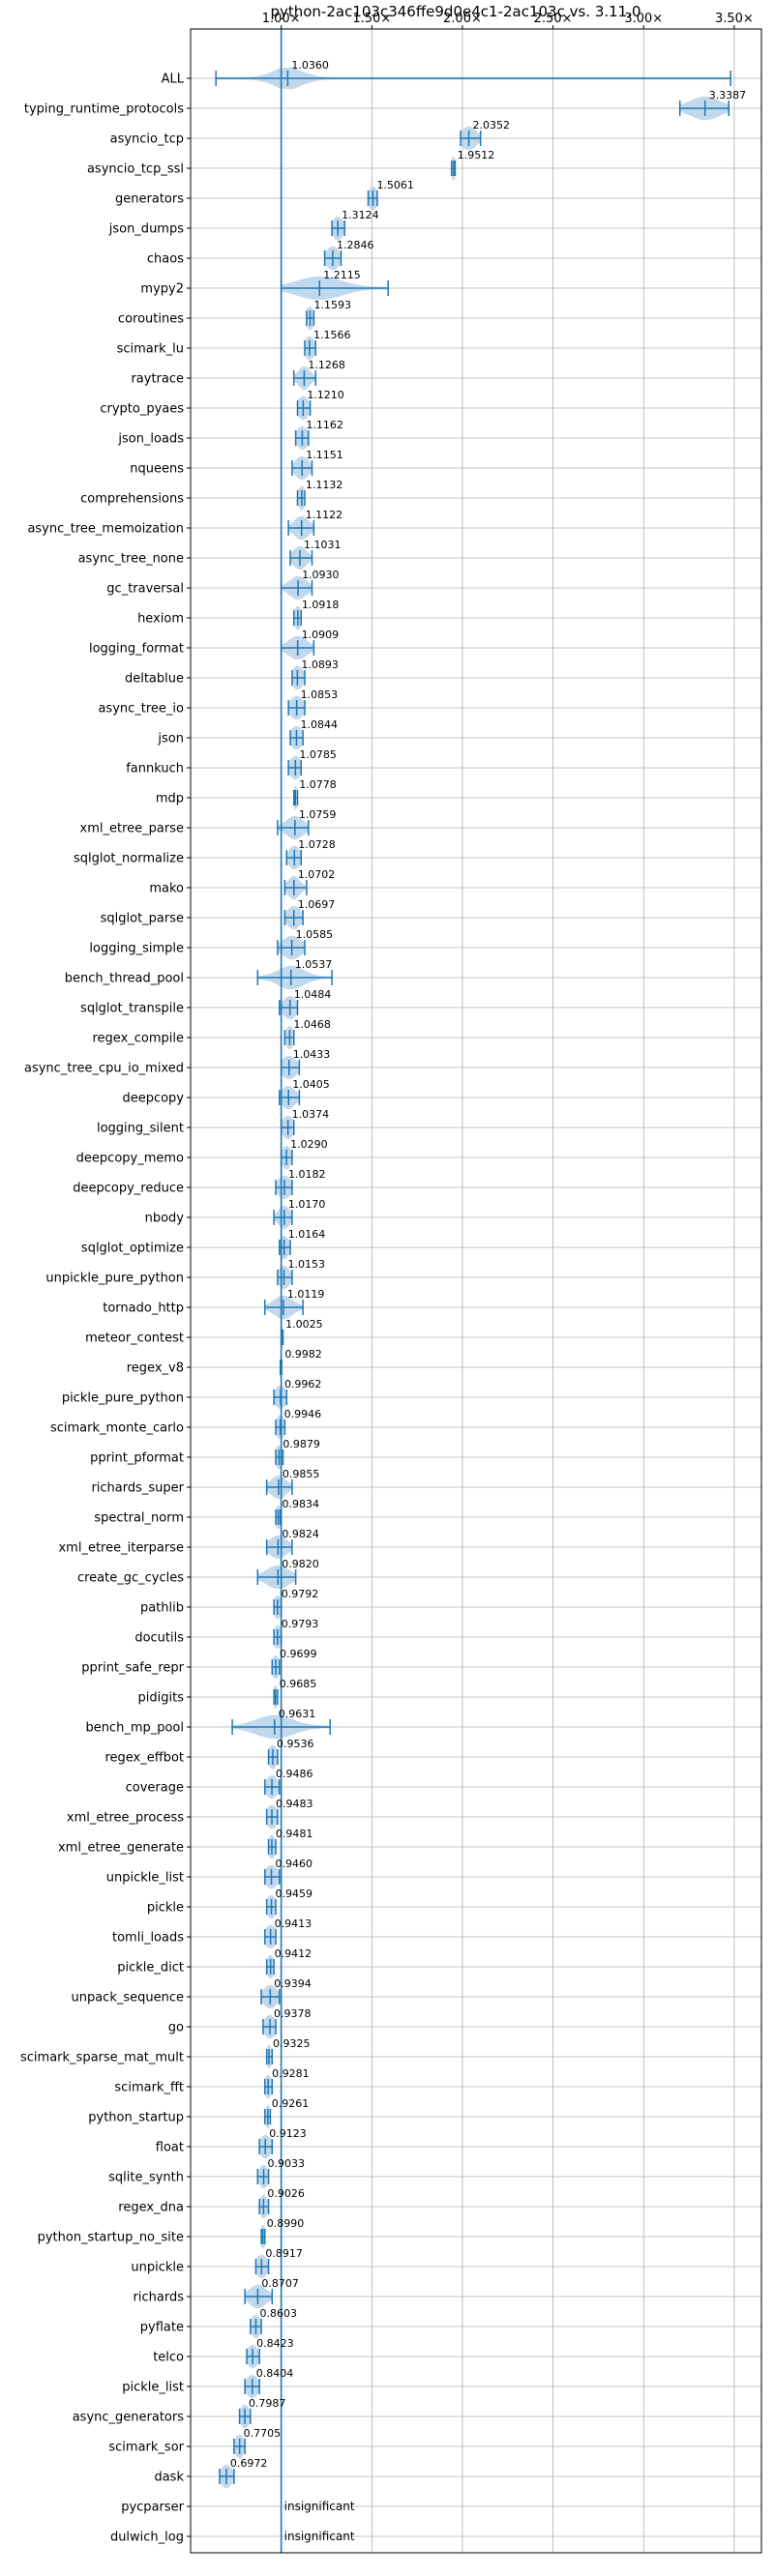  What do you see at coordinates (312, 1024) in the screenshot?
I see `value-label: 1.0468` at bounding box center [312, 1024].